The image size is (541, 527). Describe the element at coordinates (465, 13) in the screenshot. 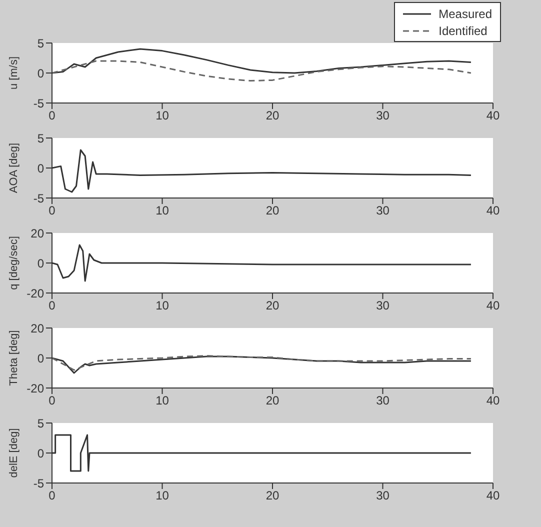

I see `legend-label: Measured` at that location.